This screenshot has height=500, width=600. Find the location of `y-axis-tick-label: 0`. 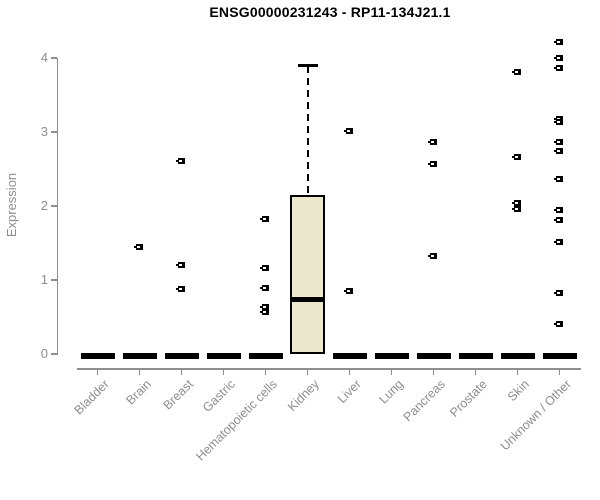

y-axis-tick-label: 0 is located at coordinates (44, 353).